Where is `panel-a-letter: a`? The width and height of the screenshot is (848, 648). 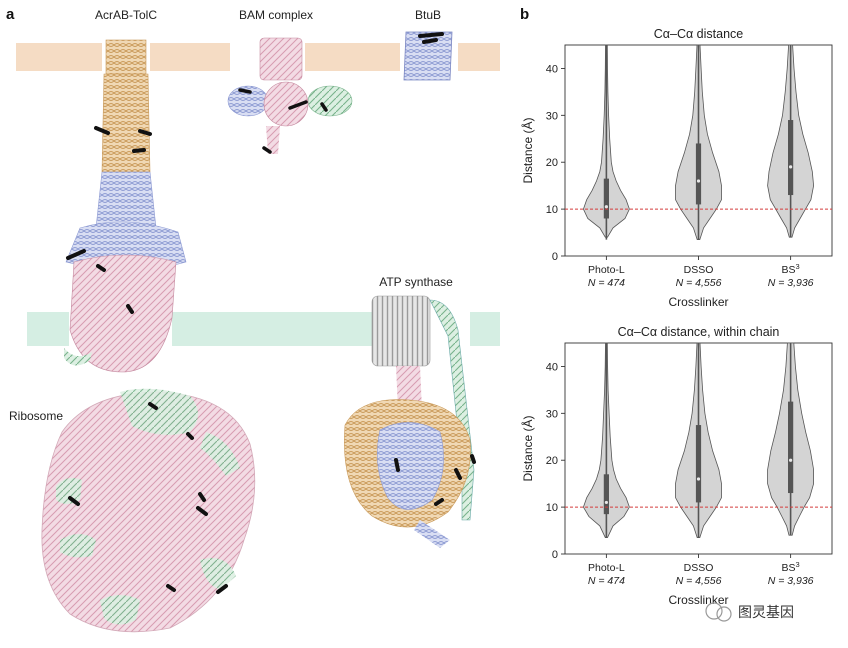
panel-a-letter: a is located at coordinates (10, 14).